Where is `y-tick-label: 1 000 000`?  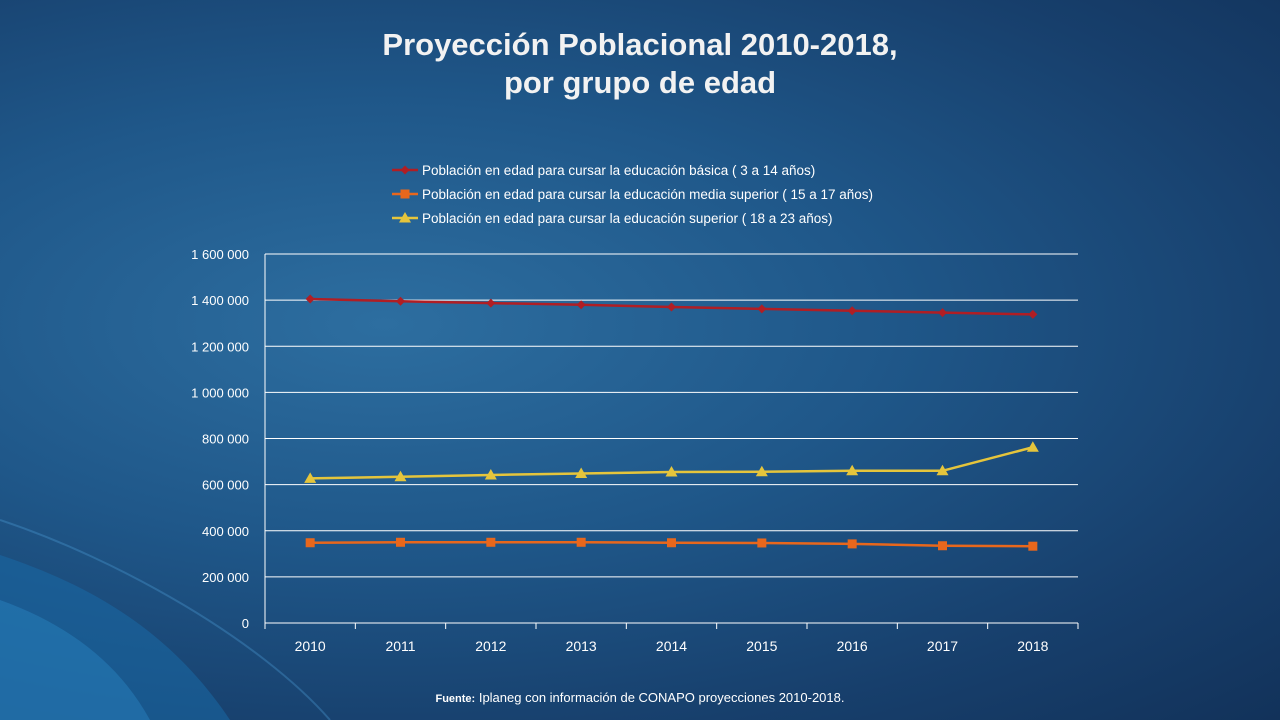
y-tick-label: 1 000 000 is located at coordinates (220, 392).